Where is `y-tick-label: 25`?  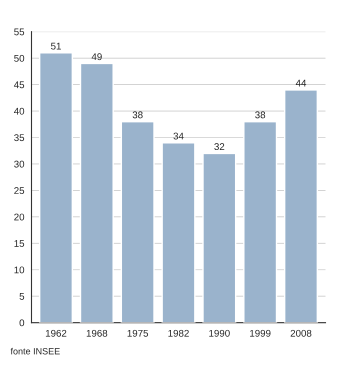 y-tick-label: 25 is located at coordinates (19, 190).